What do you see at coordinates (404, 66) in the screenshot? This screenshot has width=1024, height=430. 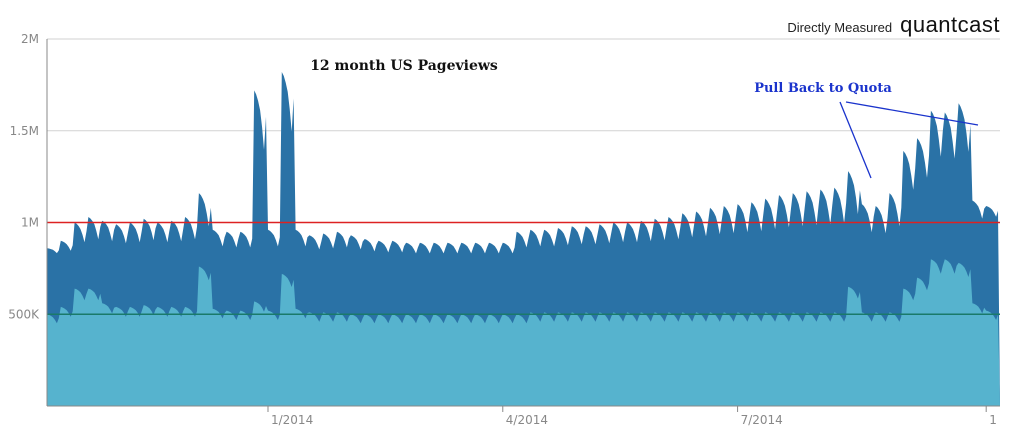 I see `chart-title: 12 month US Pageviews` at bounding box center [404, 66].